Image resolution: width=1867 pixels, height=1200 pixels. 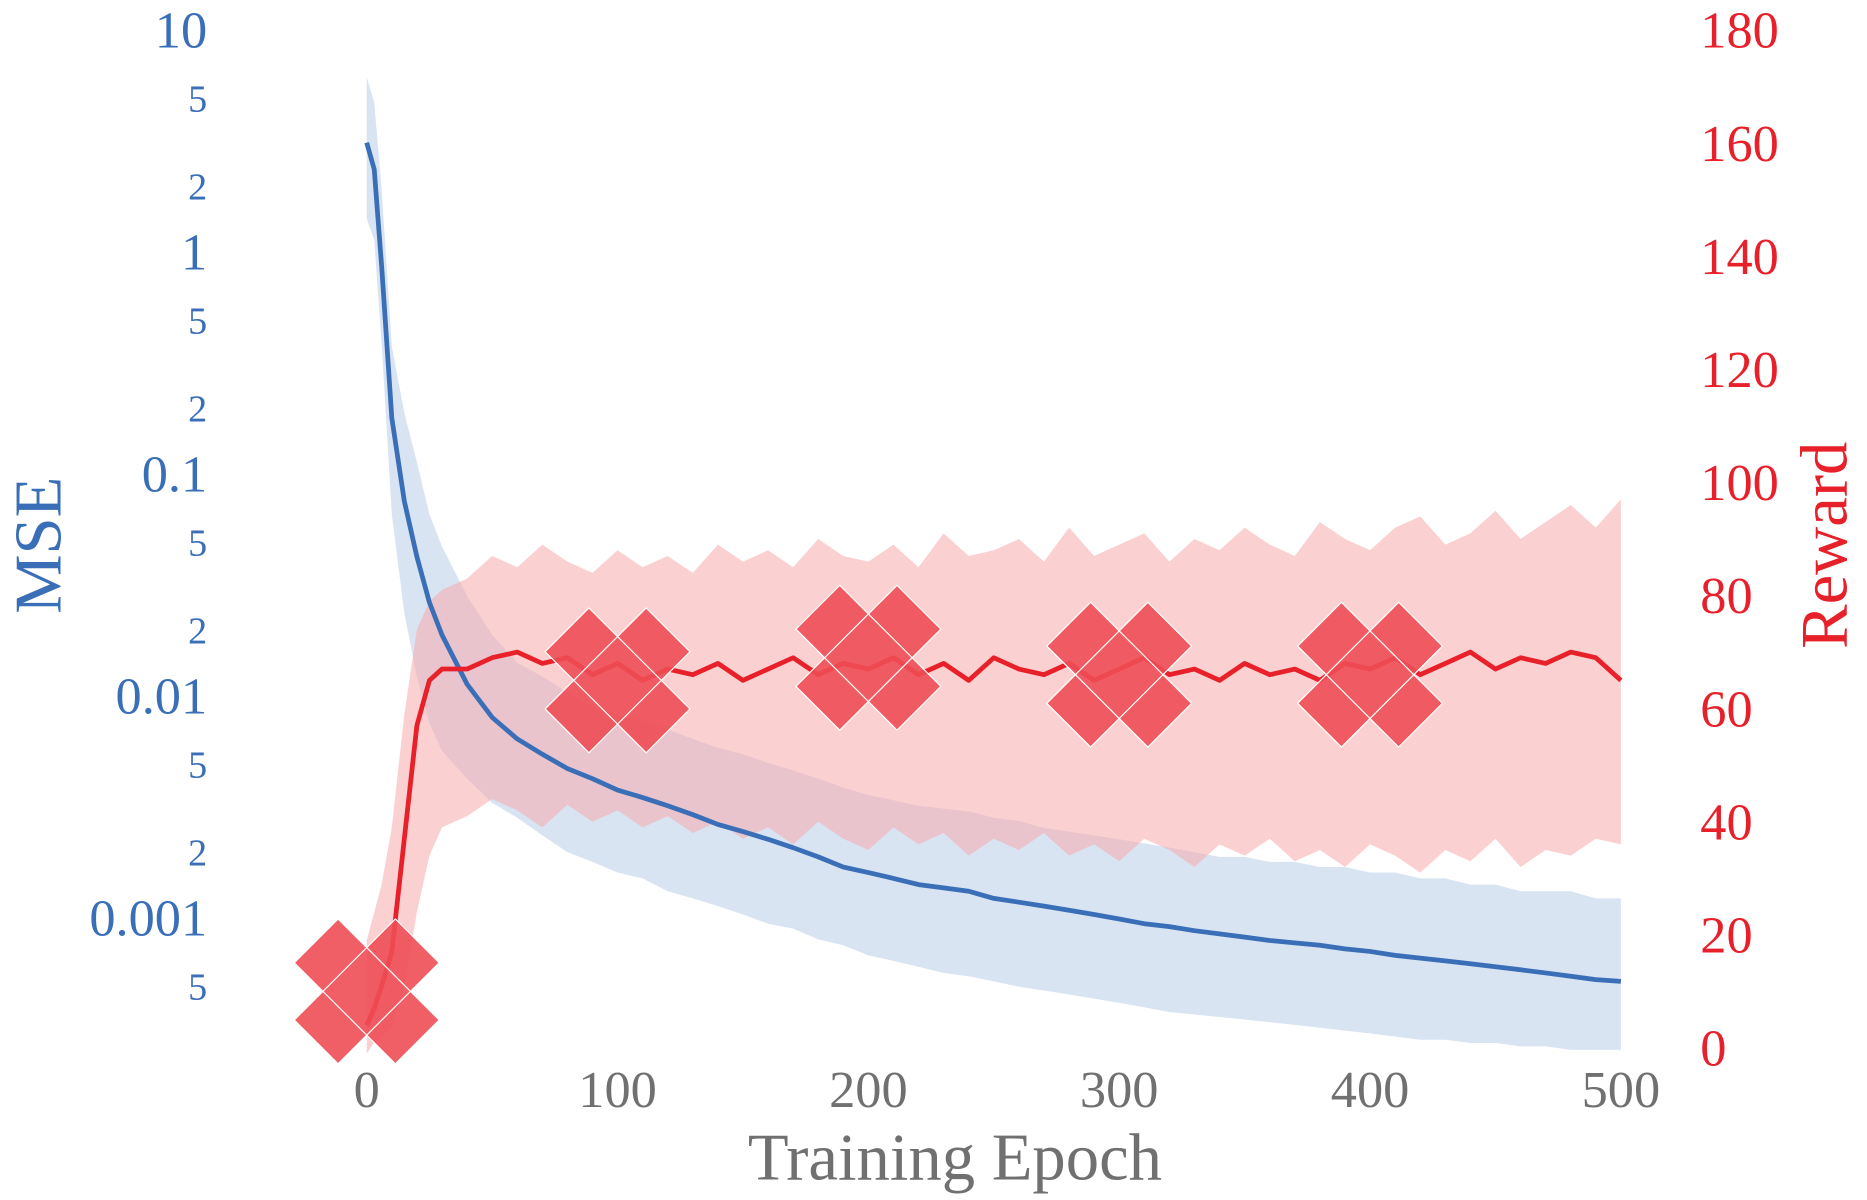 I want to click on y2-tick-label: 100, so click(x=1739, y=483).